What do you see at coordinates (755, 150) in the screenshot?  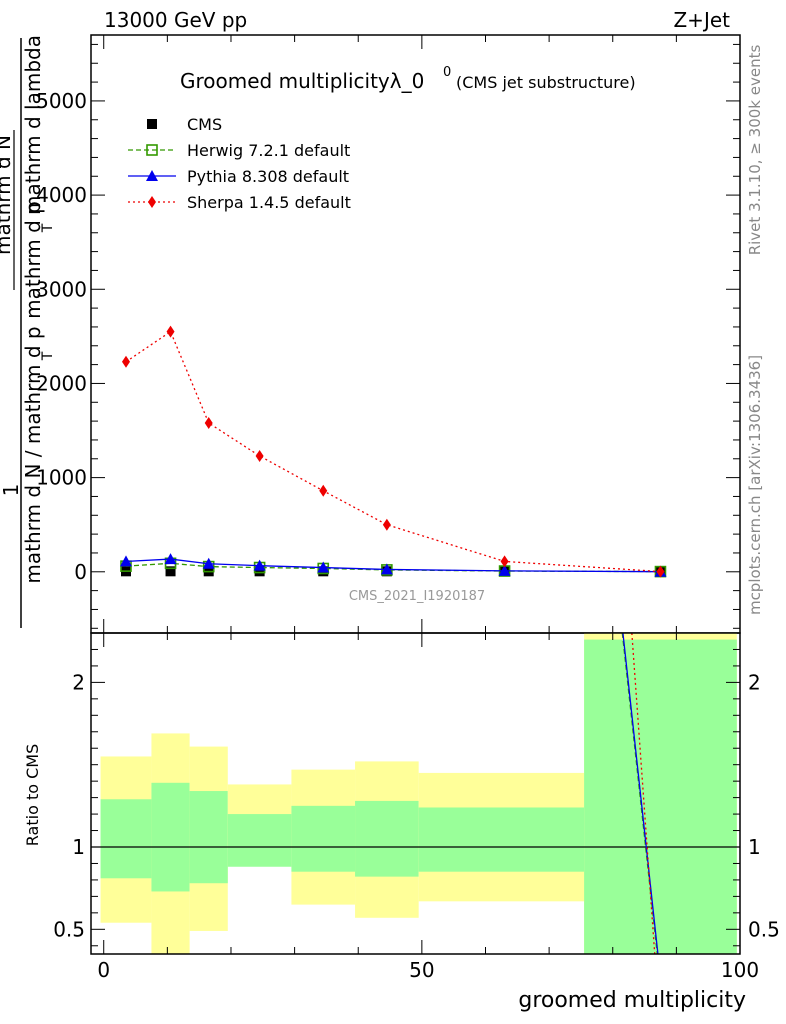 I see `rivet-label: Rivet 3.1.10, ≥ 300k events` at bounding box center [755, 150].